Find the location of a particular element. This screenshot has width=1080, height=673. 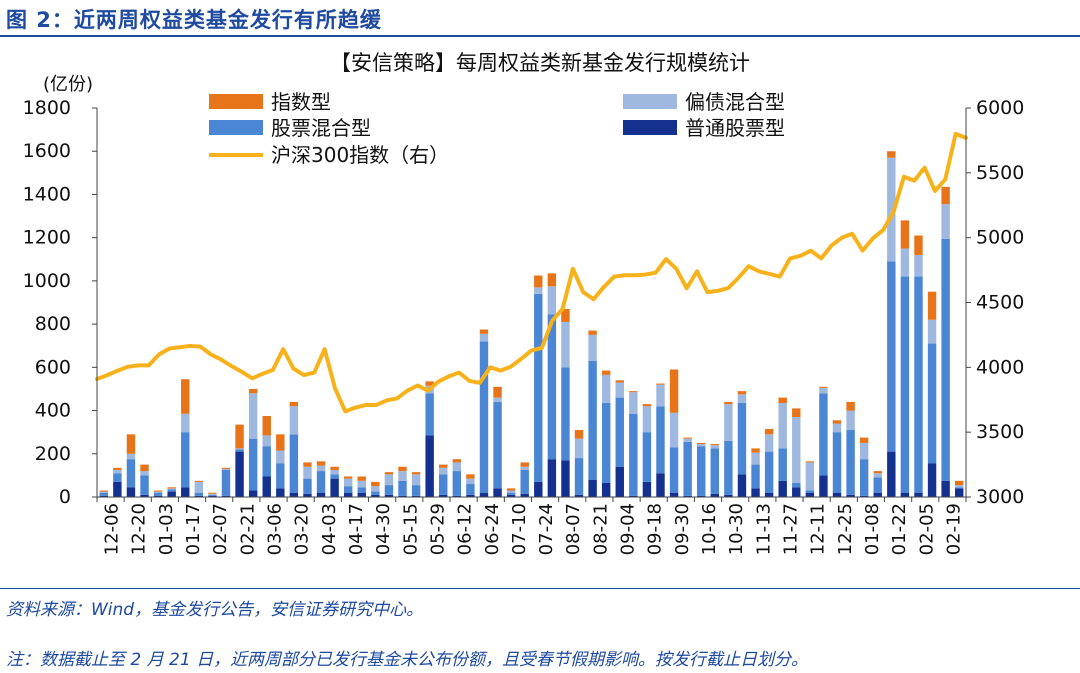

x-tick-label: 11-27 is located at coordinates (790, 529).